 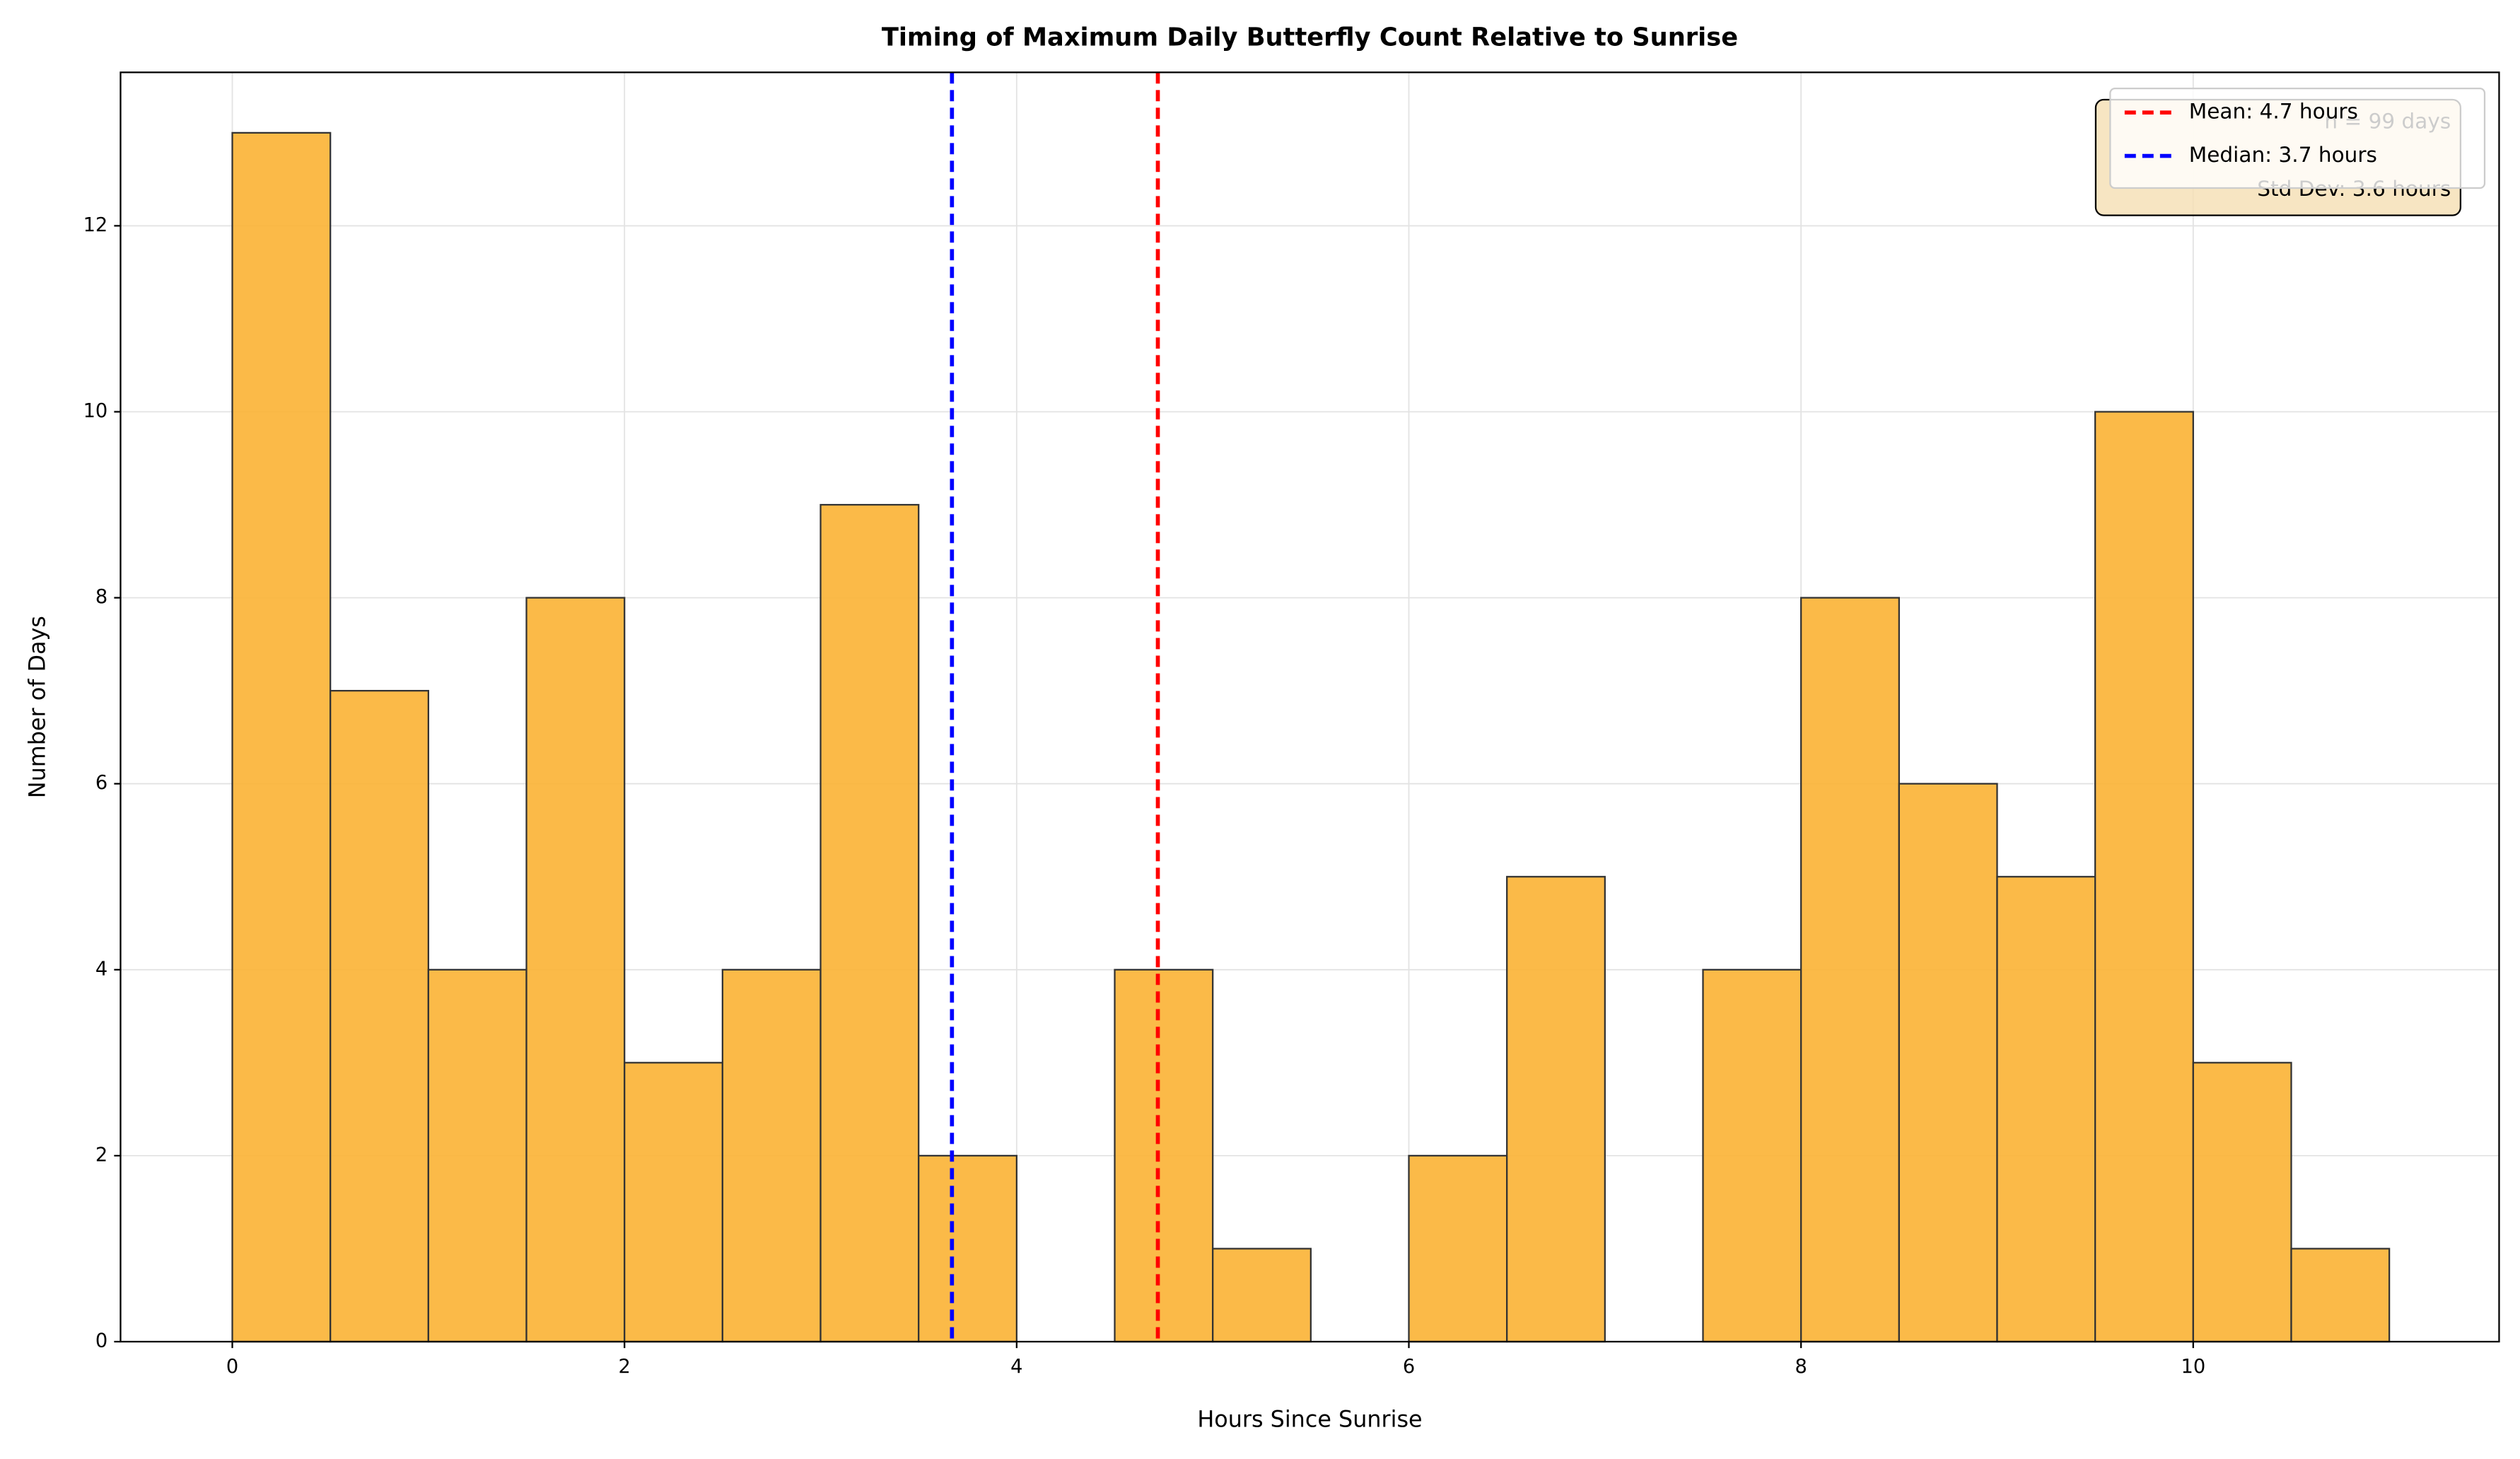 What do you see at coordinates (625, 1367) in the screenshot?
I see `x-tick-label: 2` at bounding box center [625, 1367].